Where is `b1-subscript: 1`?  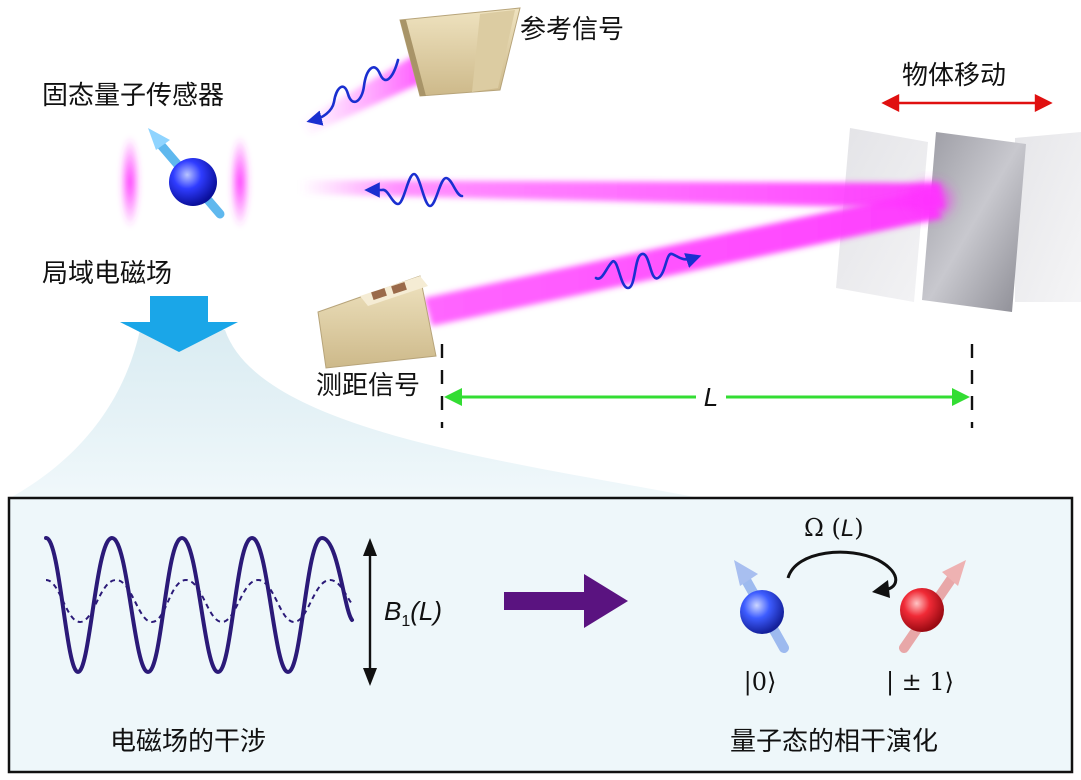
b1-subscript: 1 is located at coordinates (405, 621).